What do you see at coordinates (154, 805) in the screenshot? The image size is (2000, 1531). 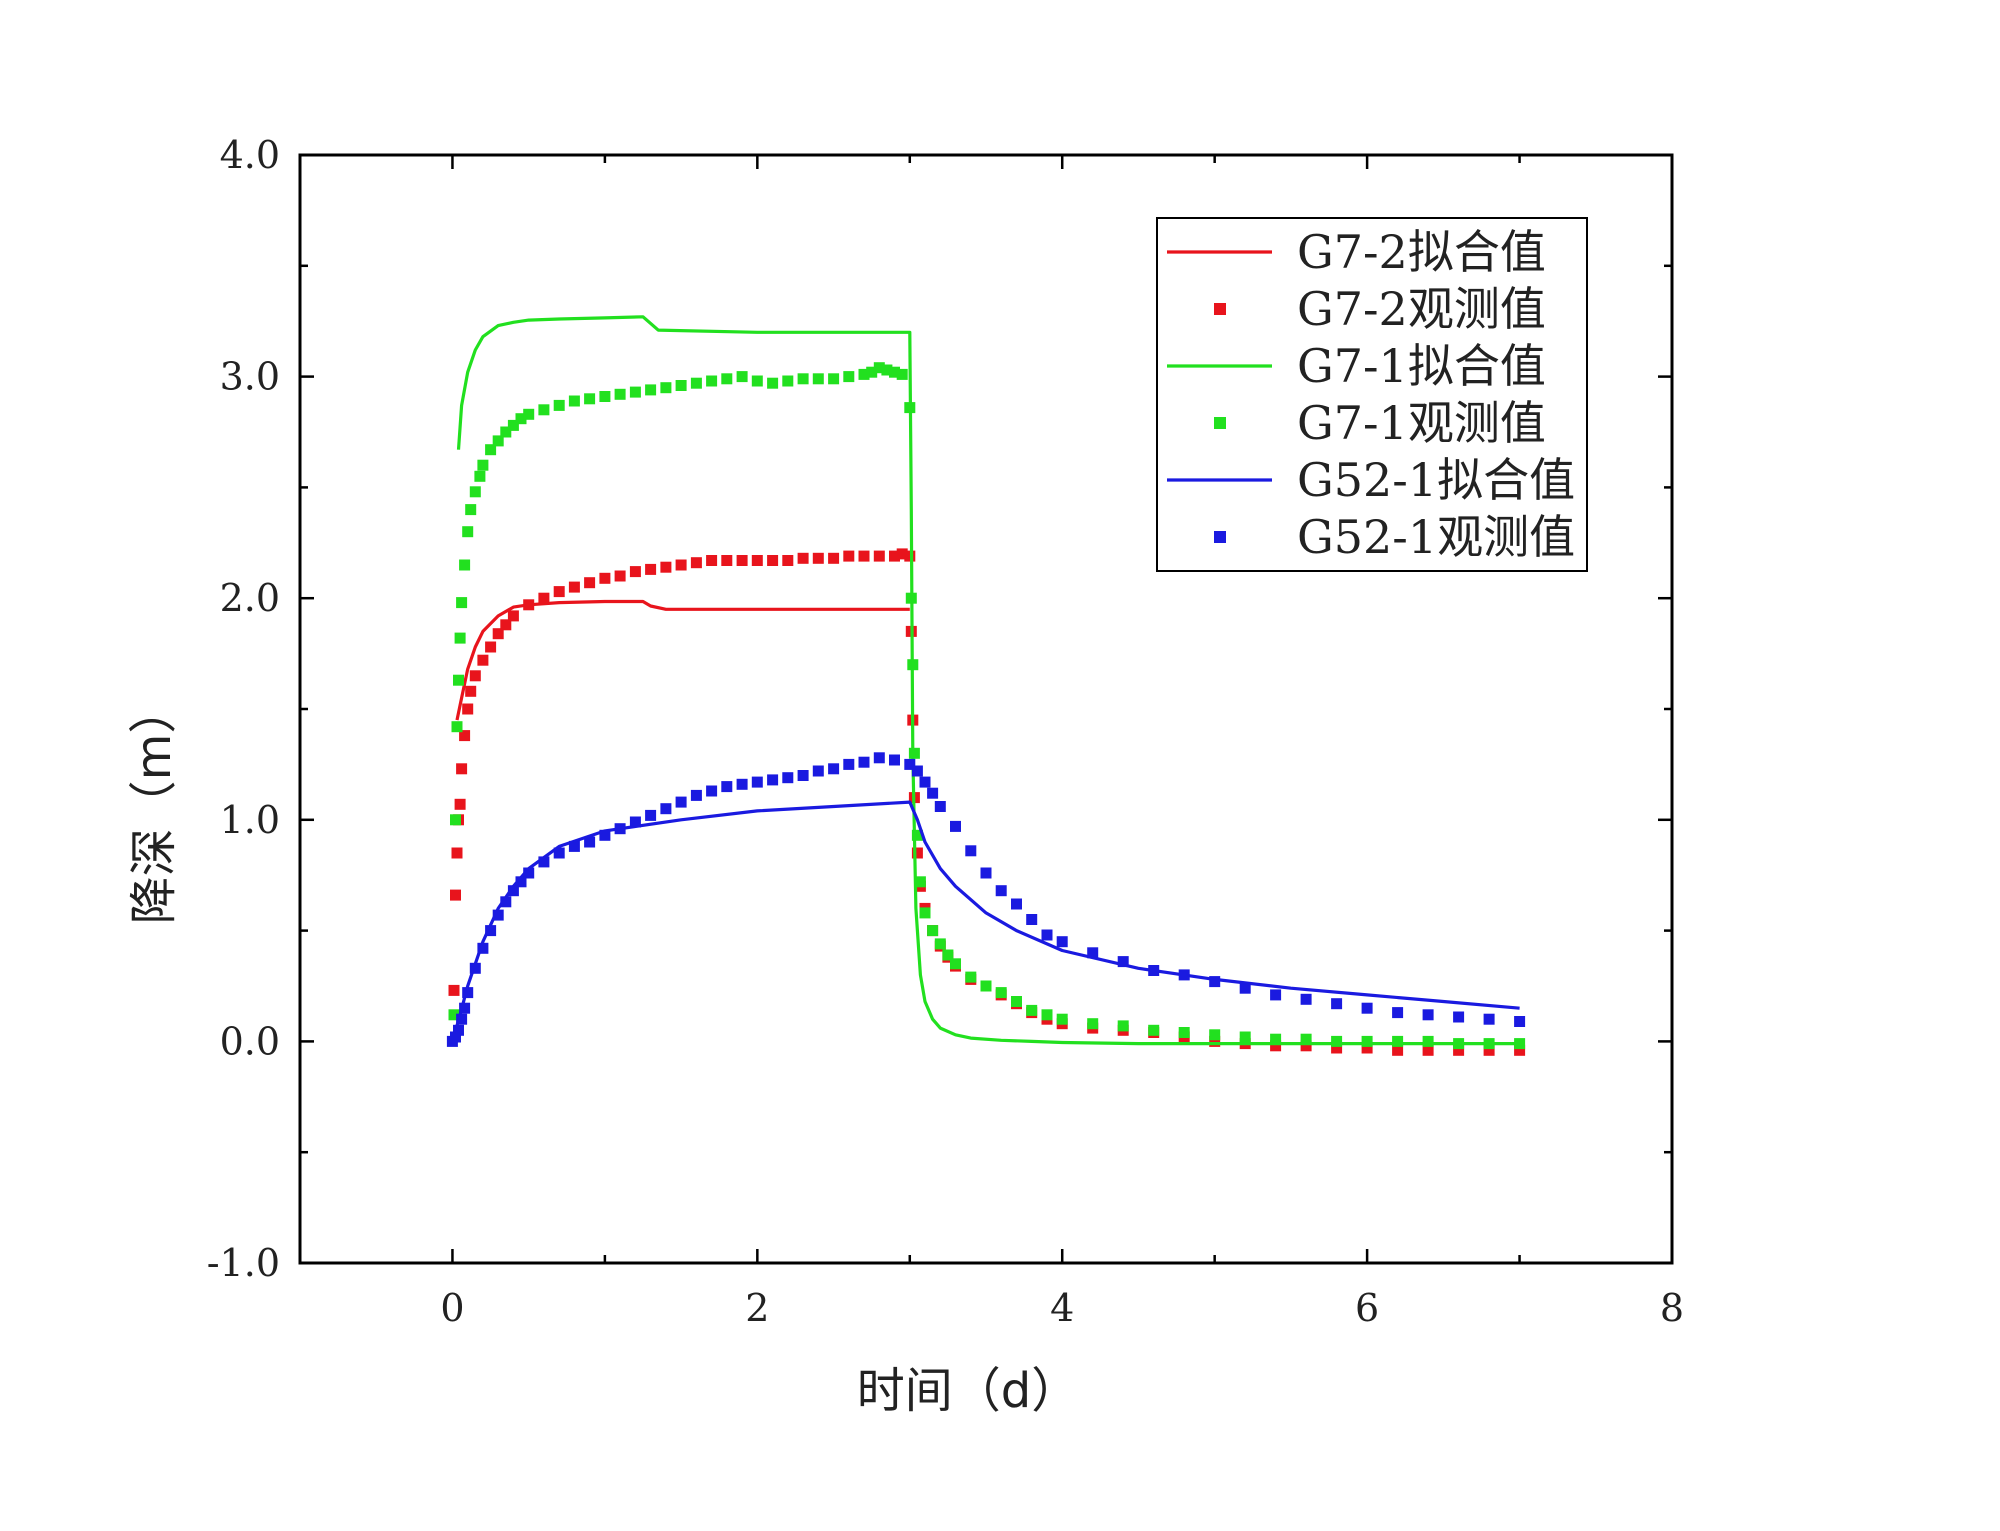 I see `y-axis-title: 降深（m）` at bounding box center [154, 805].